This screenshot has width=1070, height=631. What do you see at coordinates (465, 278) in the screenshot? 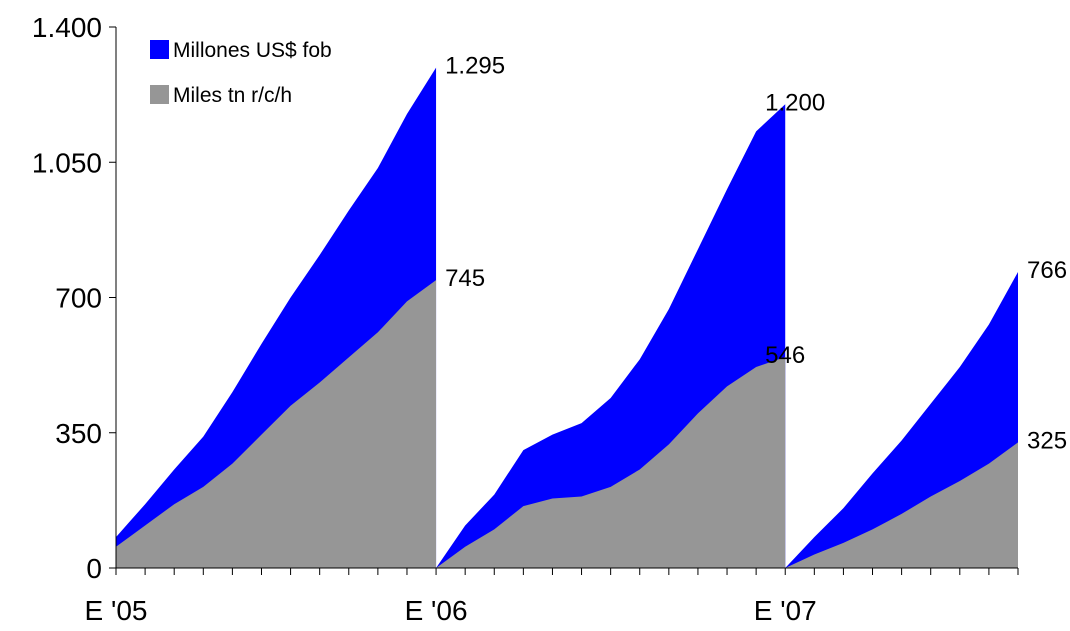
I see `data-label: 745` at bounding box center [465, 278].